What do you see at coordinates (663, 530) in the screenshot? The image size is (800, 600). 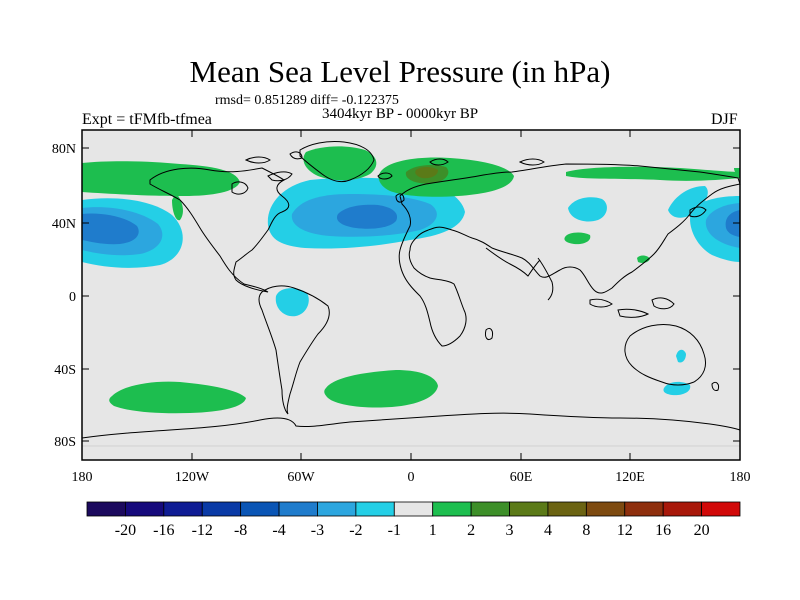 I see `colorbar-label: 16` at bounding box center [663, 530].